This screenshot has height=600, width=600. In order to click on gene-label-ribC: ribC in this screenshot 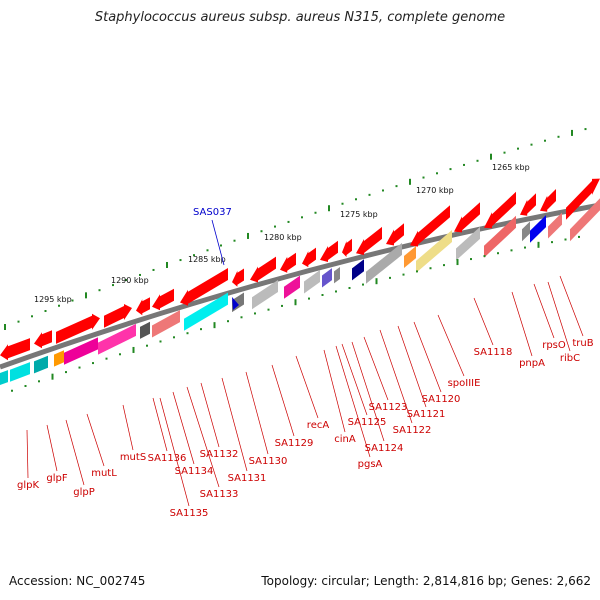, I will do `click(570, 358)`.